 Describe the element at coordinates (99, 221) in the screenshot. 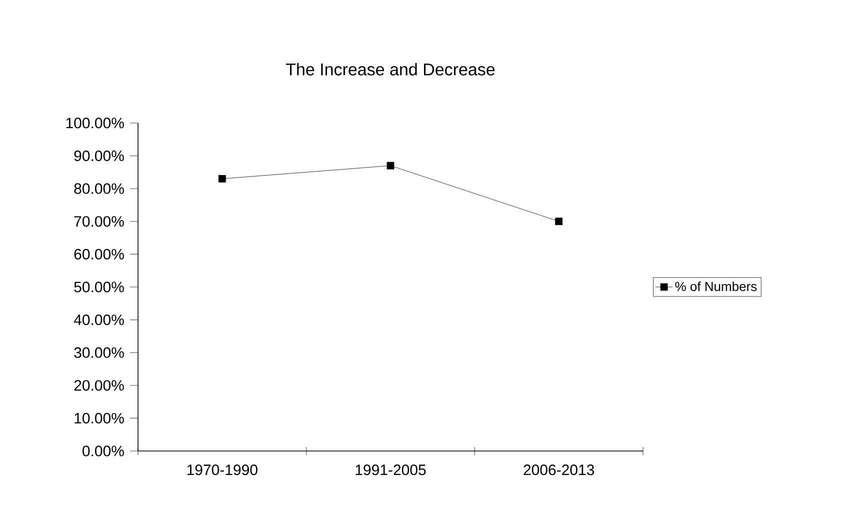

I see `y-tick-label: 70.00%` at that location.